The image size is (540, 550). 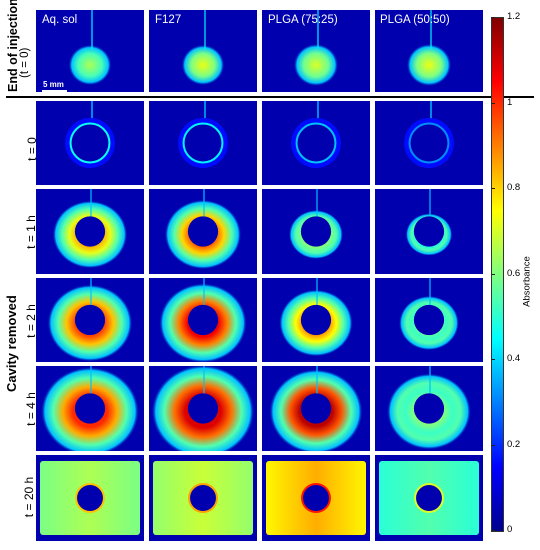 I want to click on panel-r3-c1, so click(x=203, y=320).